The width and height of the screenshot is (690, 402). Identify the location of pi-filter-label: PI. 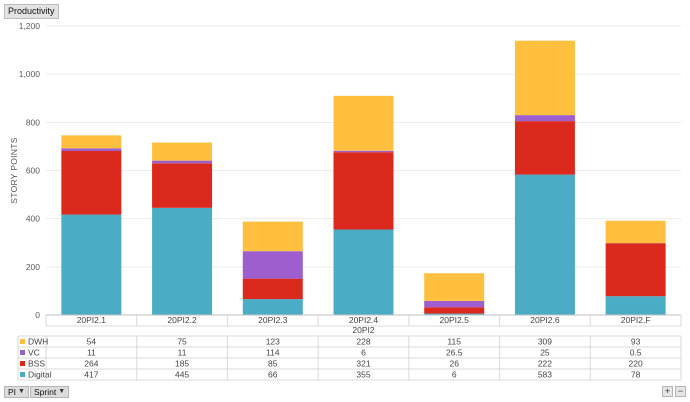
(12, 392).